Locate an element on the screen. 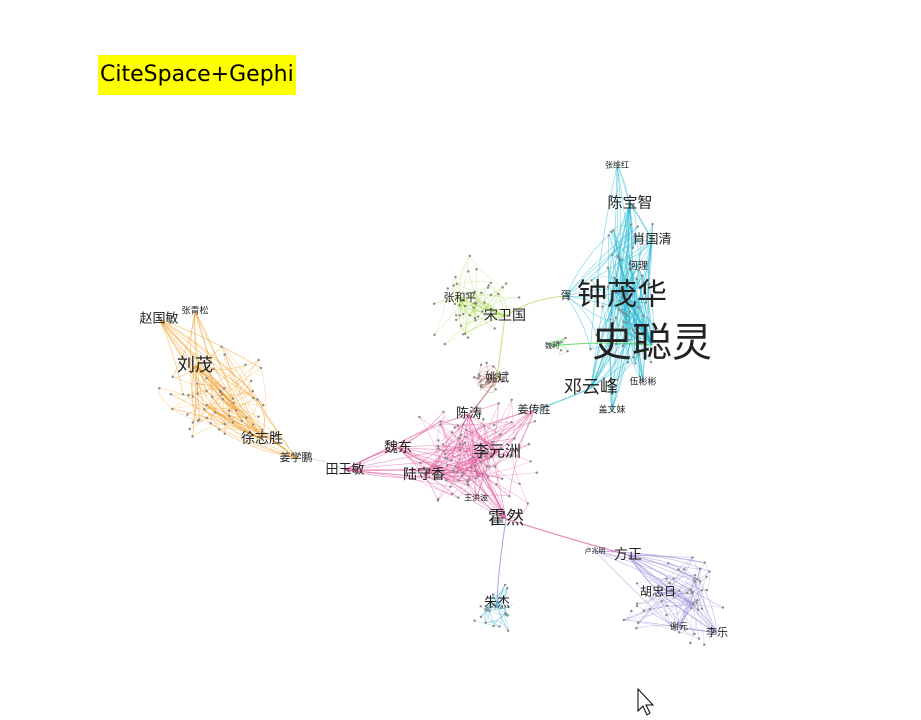 Image resolution: width=921 pixels, height=720 pixels. bridge-edge is located at coordinates (535, 306).